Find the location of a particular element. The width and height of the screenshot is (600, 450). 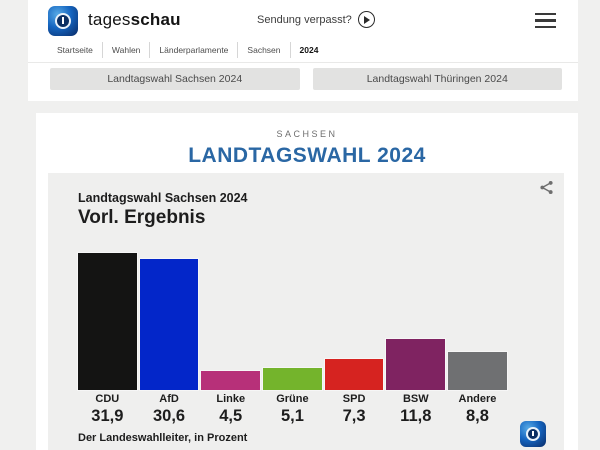

page-title: LANDTAGSWAHL 2024 is located at coordinates (307, 155).